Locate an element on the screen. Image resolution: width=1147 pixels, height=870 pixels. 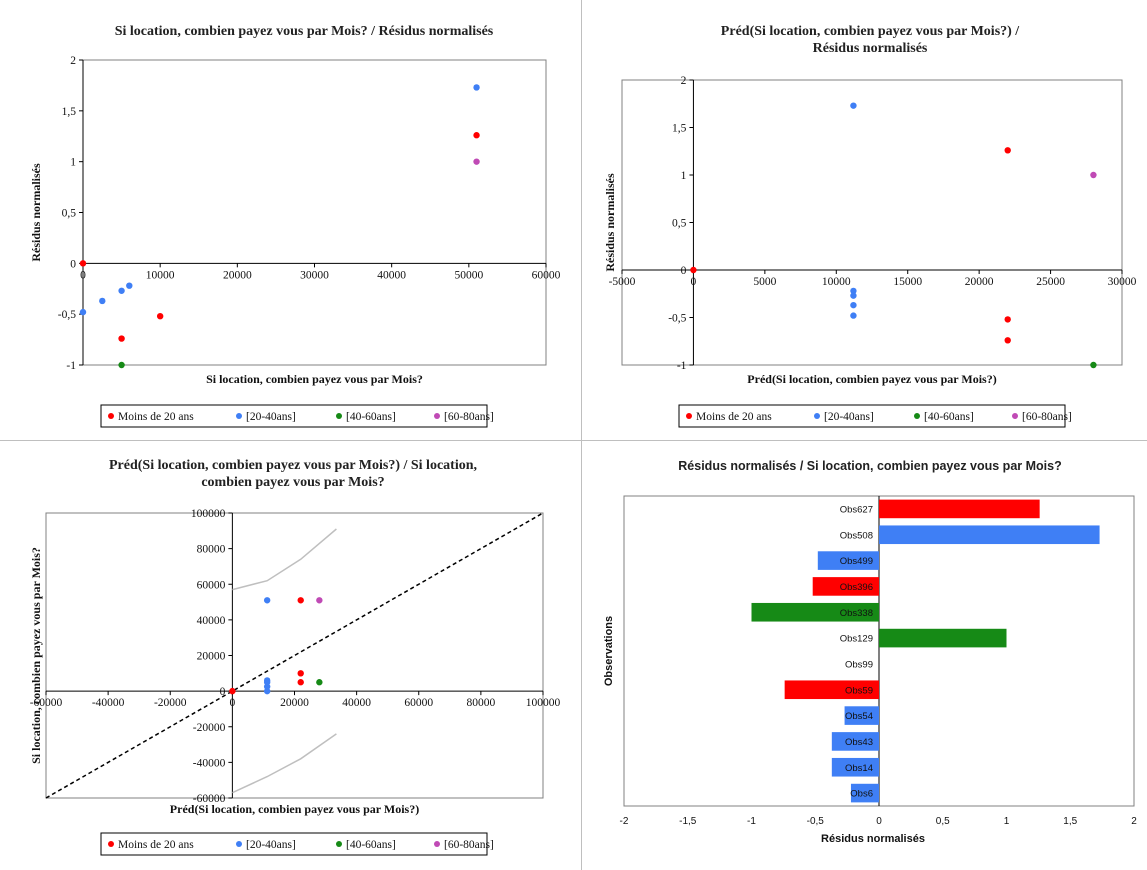
x-tick-label: 100000 is located at coordinates (543, 703).